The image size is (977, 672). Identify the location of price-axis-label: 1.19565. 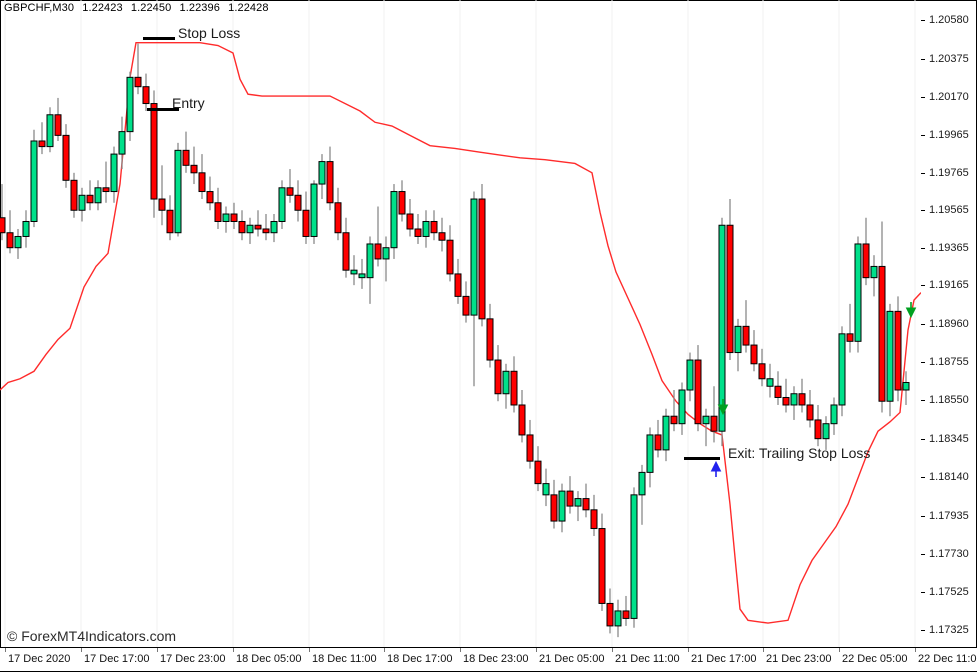
(949, 210).